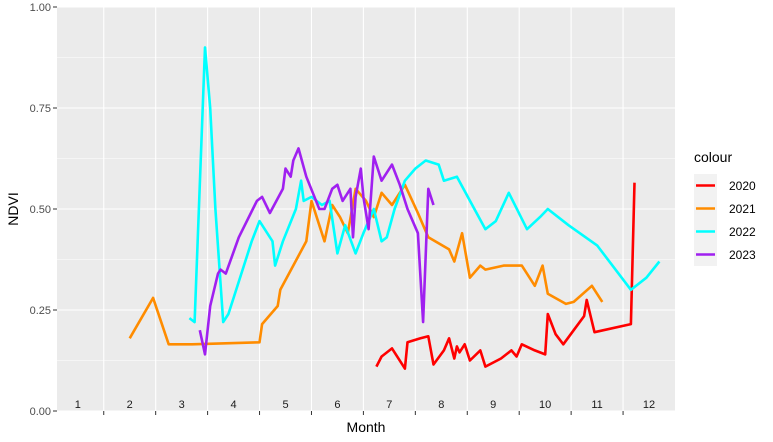 Image resolution: width=773 pixels, height=442 pixels. What do you see at coordinates (742, 186) in the screenshot?
I see `legend-label-2020: 2020` at bounding box center [742, 186].